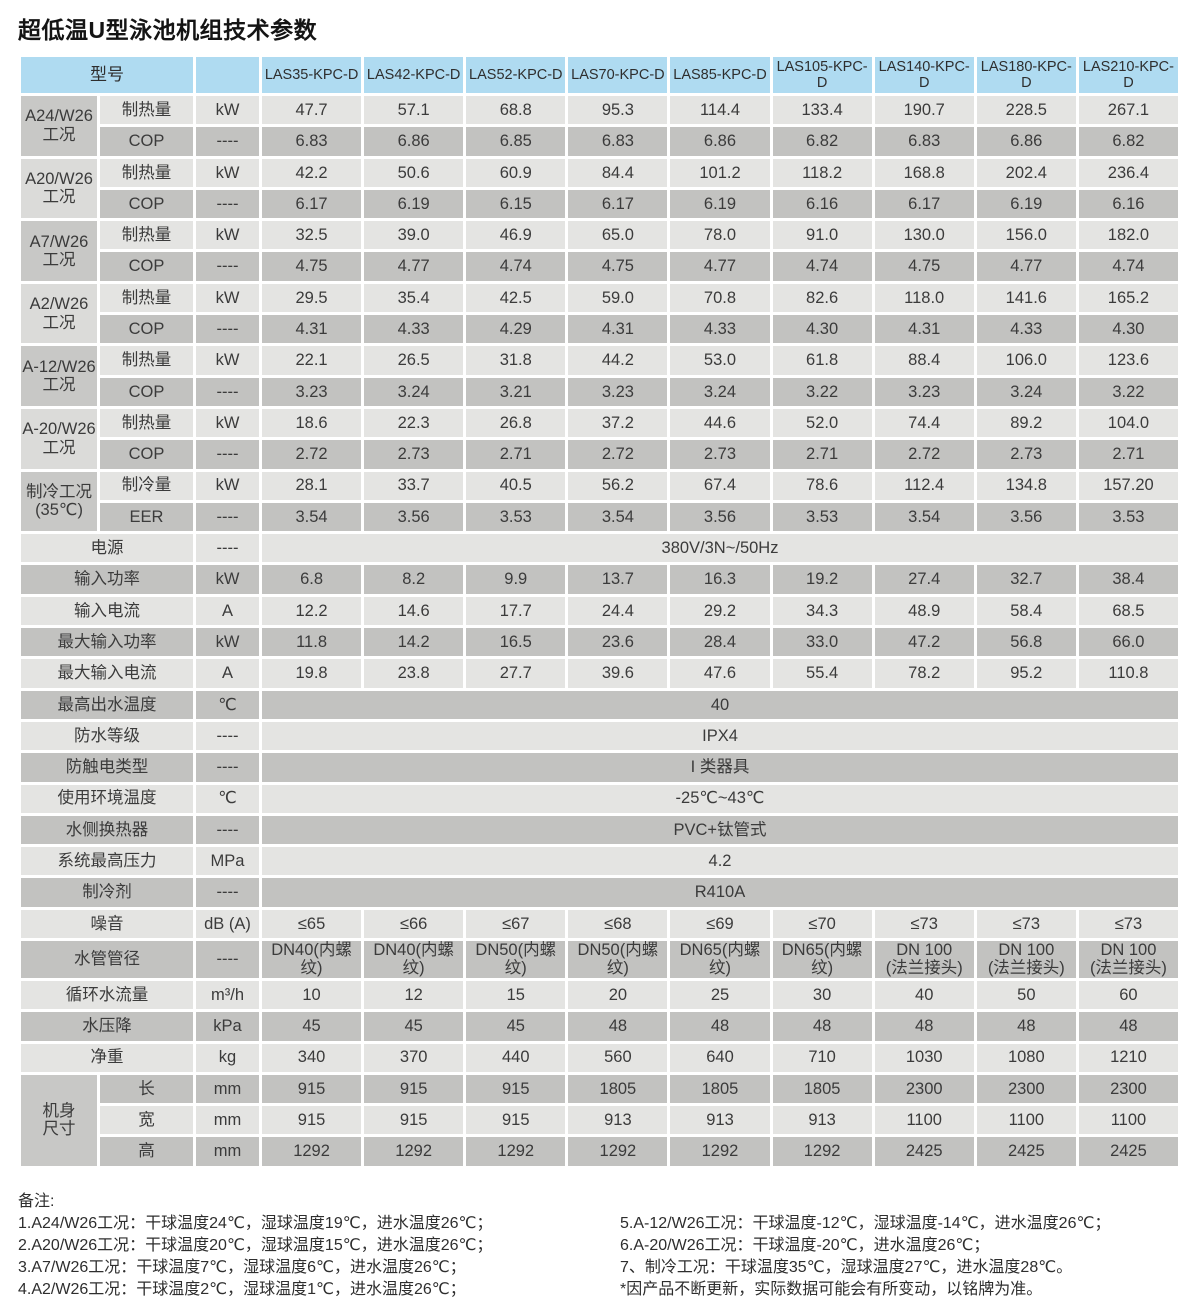  What do you see at coordinates (1026, 204) in the screenshot?
I see `value-cell: 6.19` at bounding box center [1026, 204].